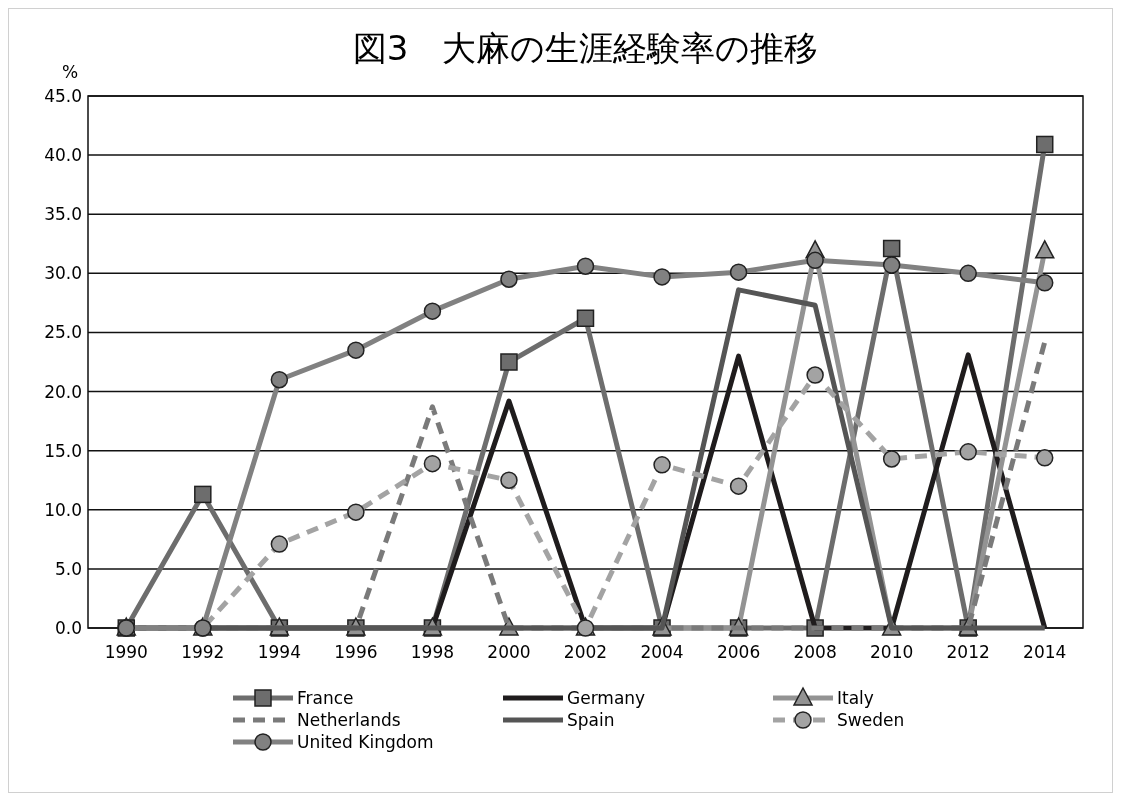 Image resolution: width=1123 pixels, height=805 pixels. What do you see at coordinates (662, 652) in the screenshot?
I see `x-tick-label: 2004` at bounding box center [662, 652].